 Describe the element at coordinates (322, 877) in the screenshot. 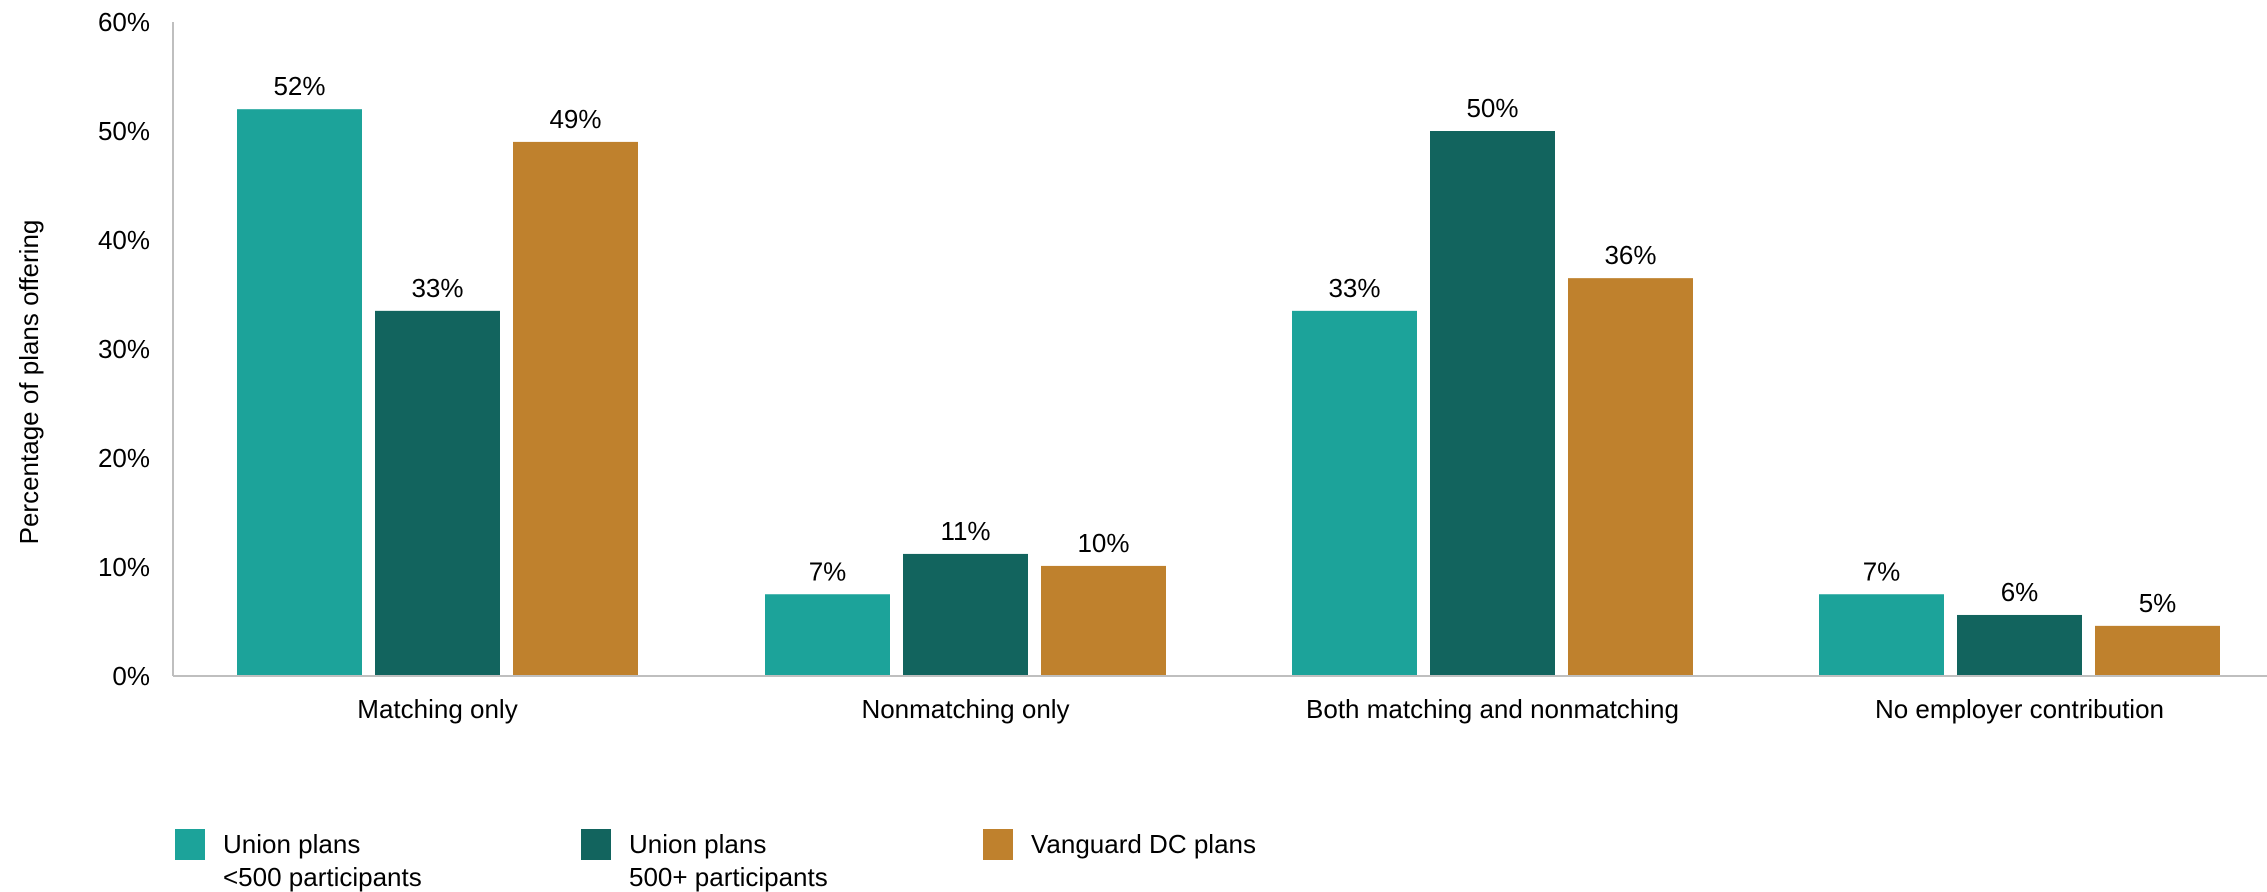

I see `legend-label: <500 participants` at that location.